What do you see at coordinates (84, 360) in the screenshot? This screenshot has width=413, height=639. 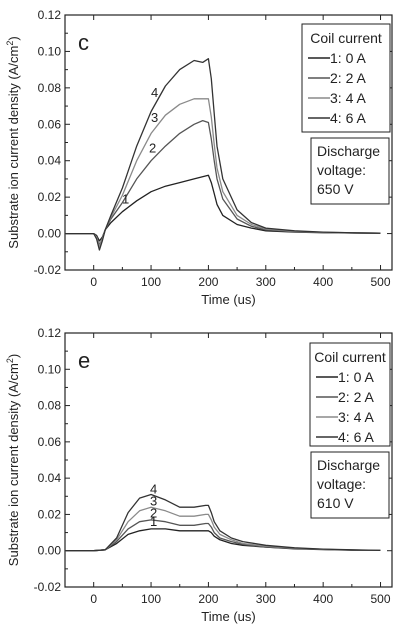 I see `panel-label: e` at bounding box center [84, 360].